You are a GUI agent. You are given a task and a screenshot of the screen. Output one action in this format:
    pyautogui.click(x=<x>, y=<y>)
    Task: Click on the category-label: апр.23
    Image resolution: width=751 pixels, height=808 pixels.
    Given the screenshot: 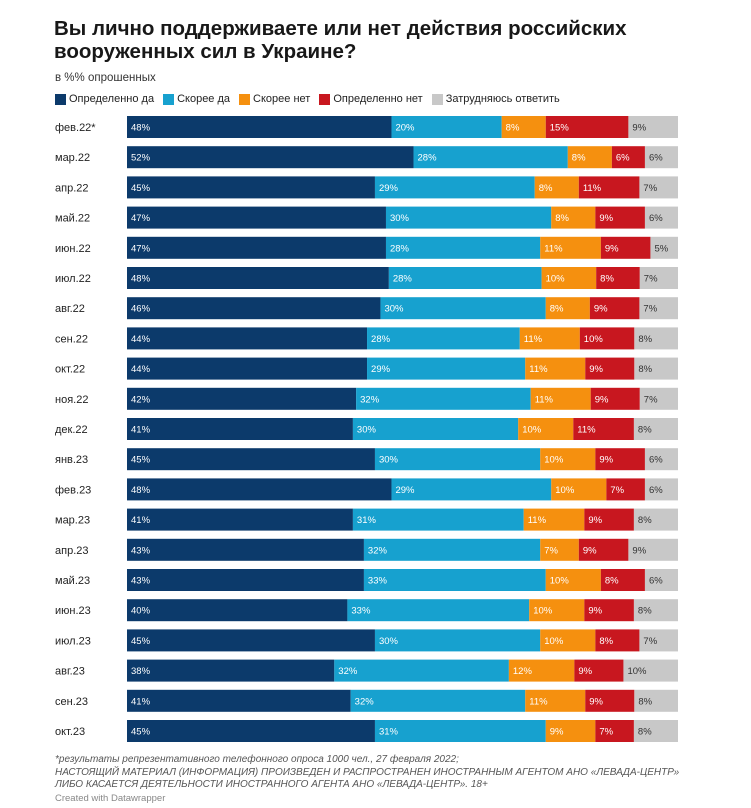 What is the action you would take?
    pyautogui.click(x=71, y=551)
    